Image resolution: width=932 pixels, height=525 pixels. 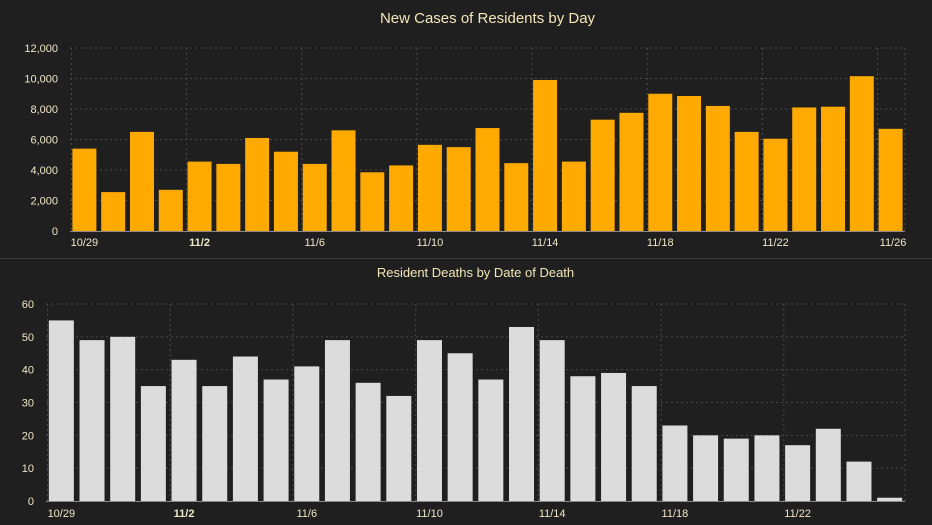 What do you see at coordinates (28, 305) in the screenshot?
I see `y-tick-label: 60` at bounding box center [28, 305].